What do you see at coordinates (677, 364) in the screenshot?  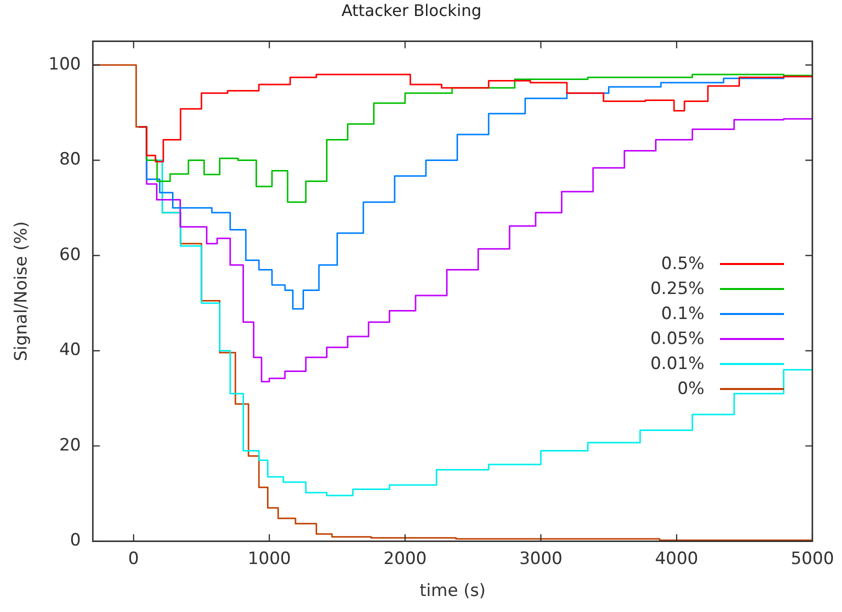 I see `legend-label: 0.01%` at bounding box center [677, 364].